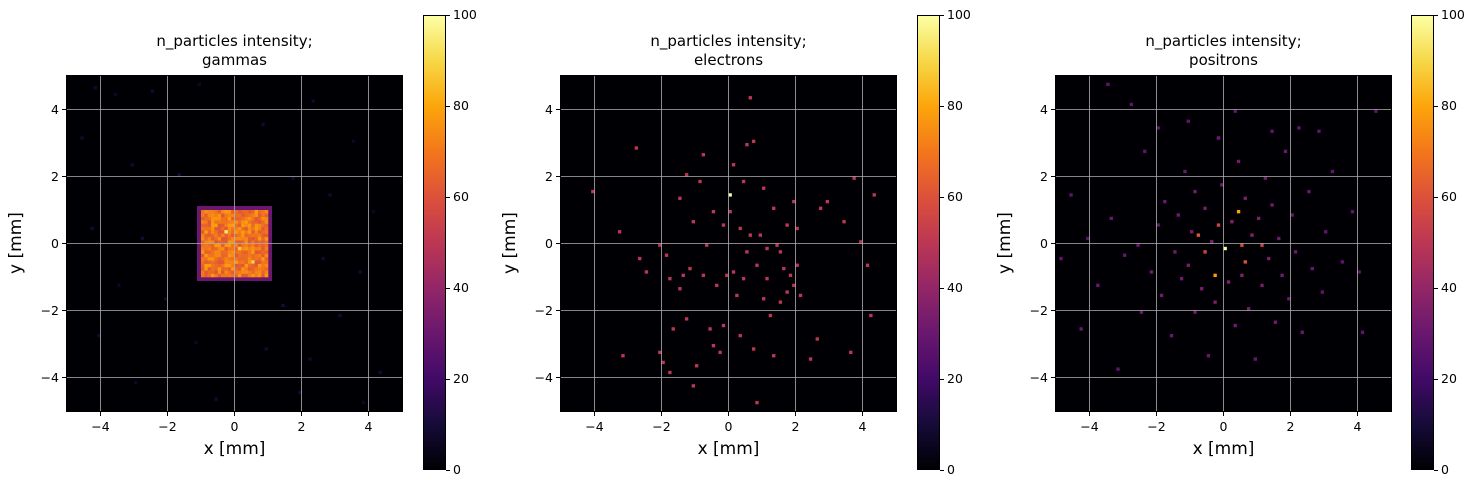  Describe the element at coordinates (1089, 426) in the screenshot. I see `x-tick-label: −4` at that location.